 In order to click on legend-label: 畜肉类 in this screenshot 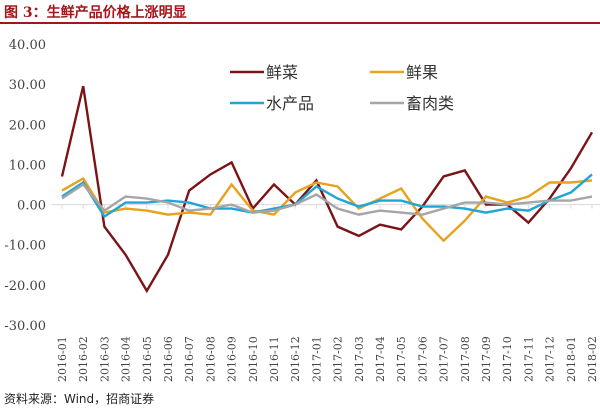, I will do `click(430, 103)`.